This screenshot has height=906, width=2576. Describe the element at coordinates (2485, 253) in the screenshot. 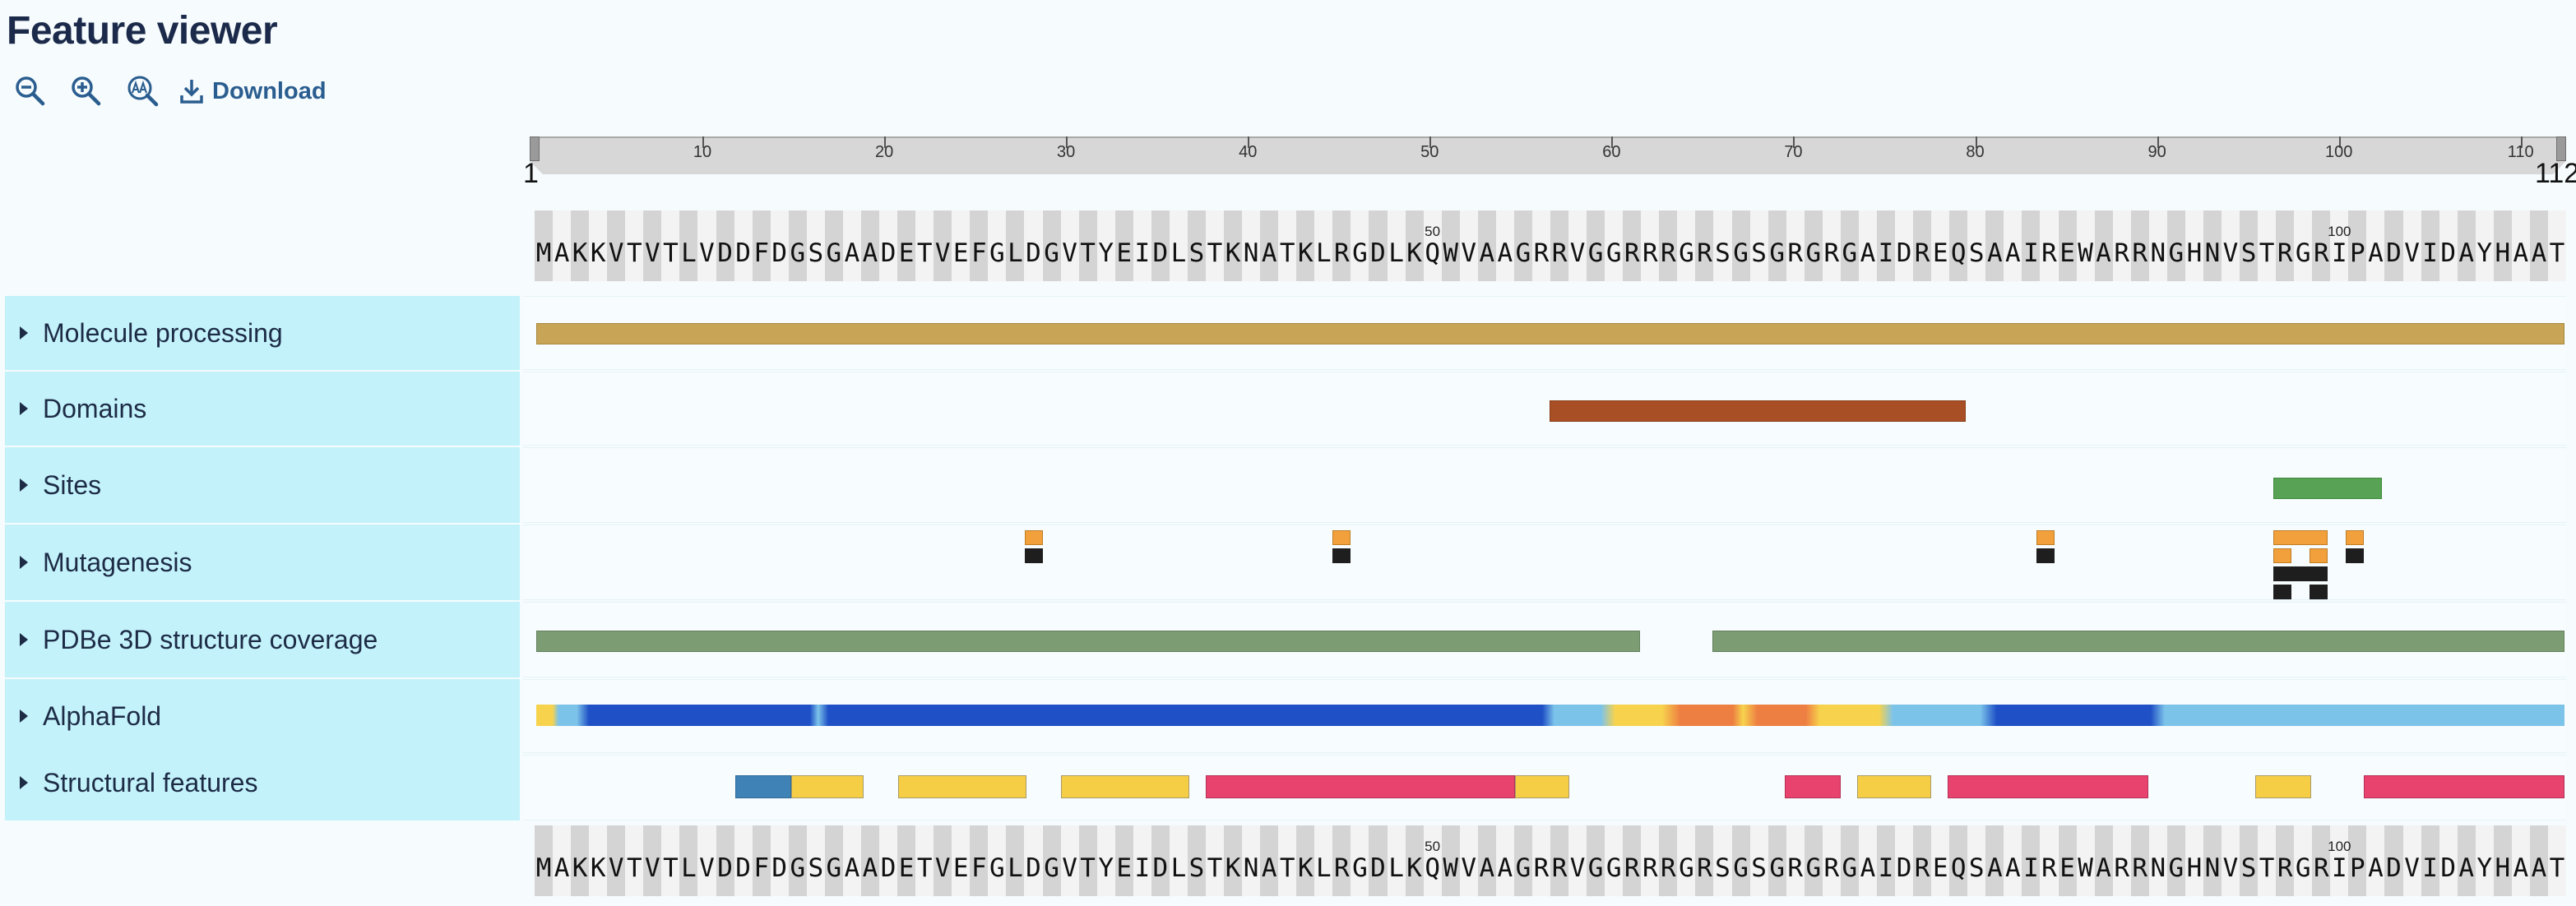

I see `sequence-residue: Y` at that location.